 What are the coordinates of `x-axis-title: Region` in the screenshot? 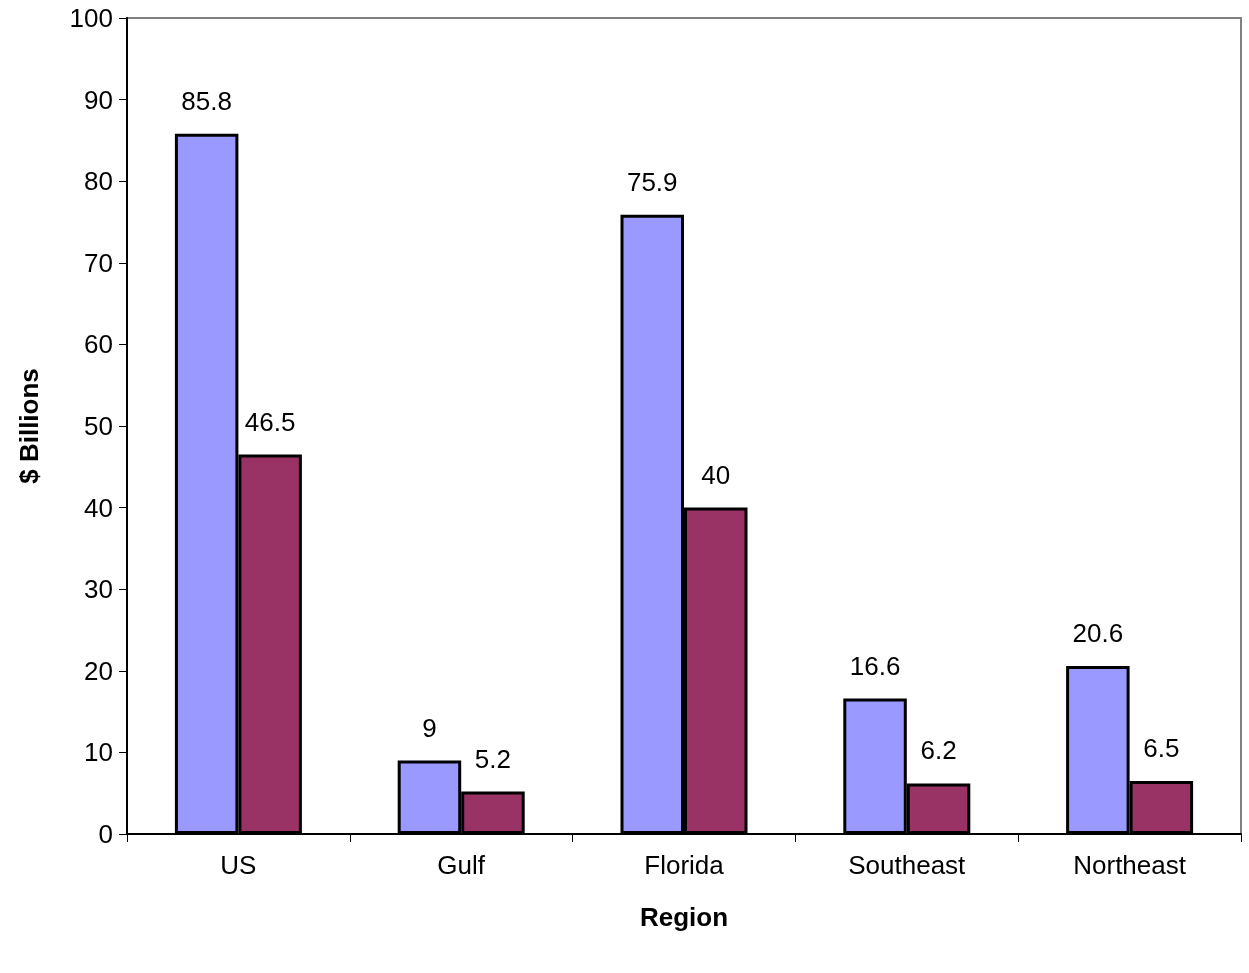 It's located at (684, 917).